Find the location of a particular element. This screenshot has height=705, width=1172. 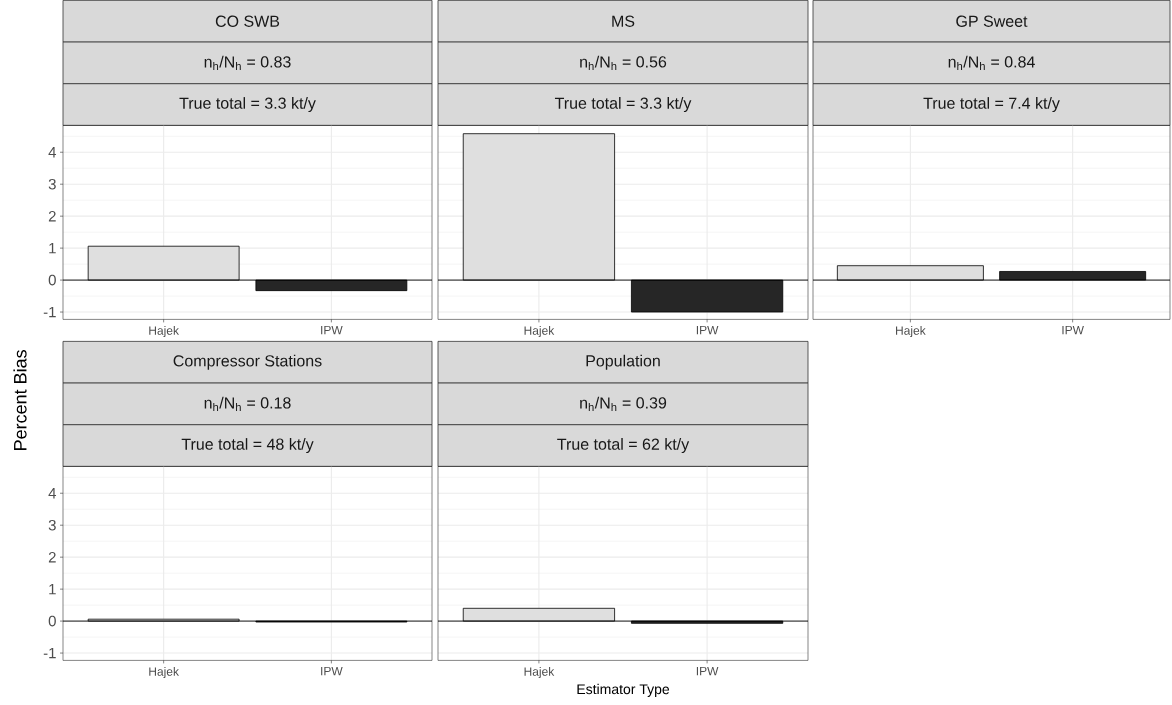

chart-subtitle: n$_{h}$/N$_{h}$ = 0.18 is located at coordinates (247, 403).